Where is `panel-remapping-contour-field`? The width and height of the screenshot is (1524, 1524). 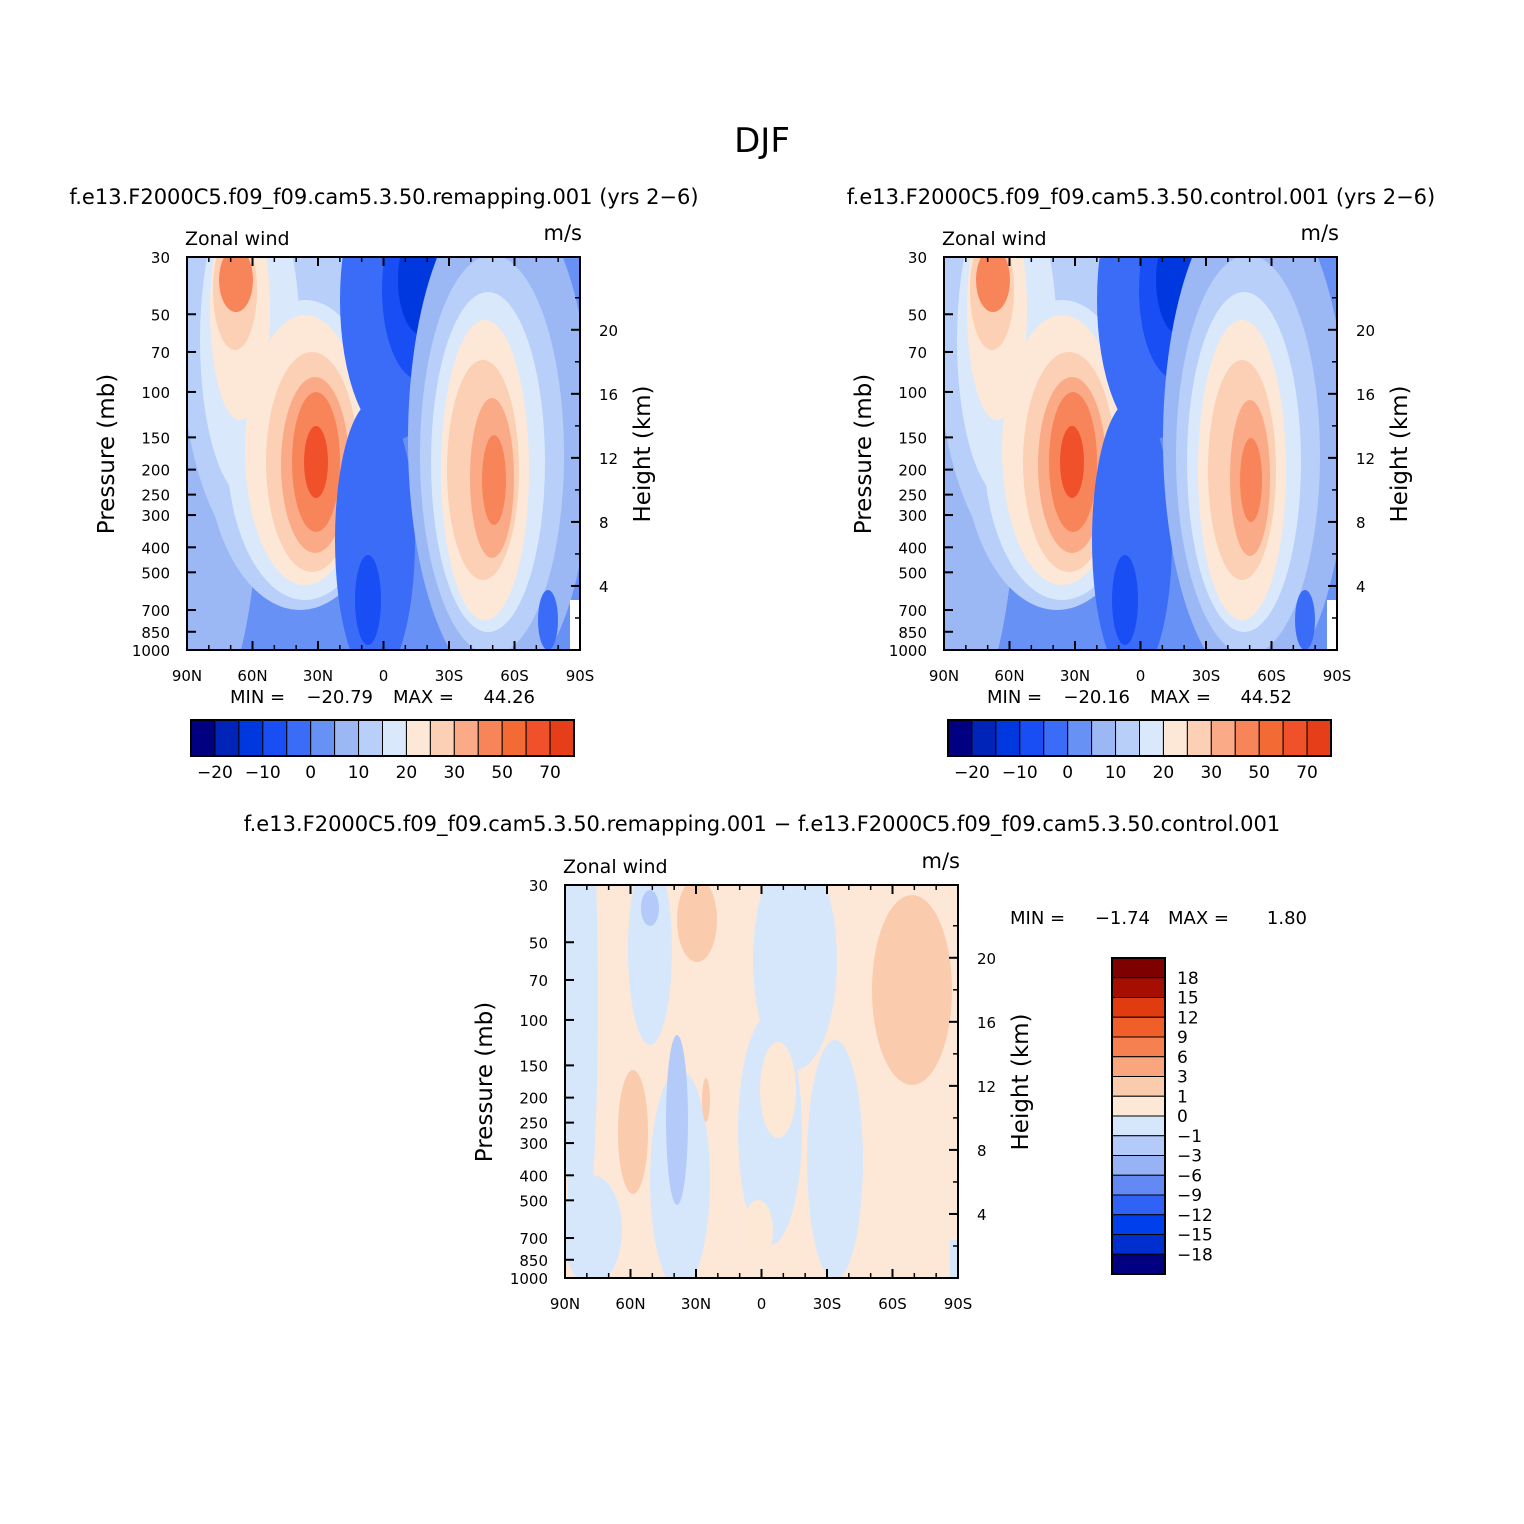 panel-remapping-contour-field is located at coordinates (383, 453).